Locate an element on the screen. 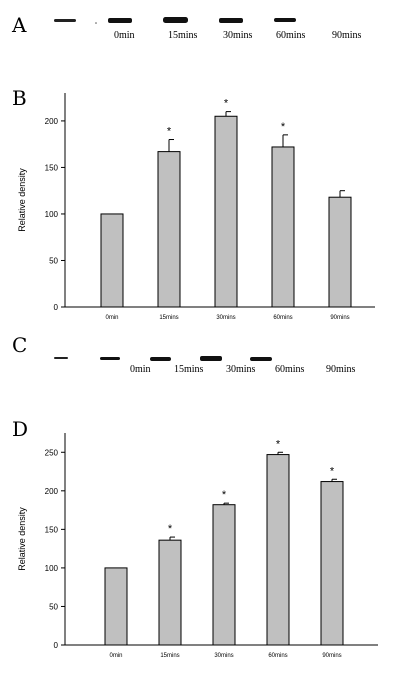  chart-d-y-tick-label: 150 is located at coordinates (52, 529).